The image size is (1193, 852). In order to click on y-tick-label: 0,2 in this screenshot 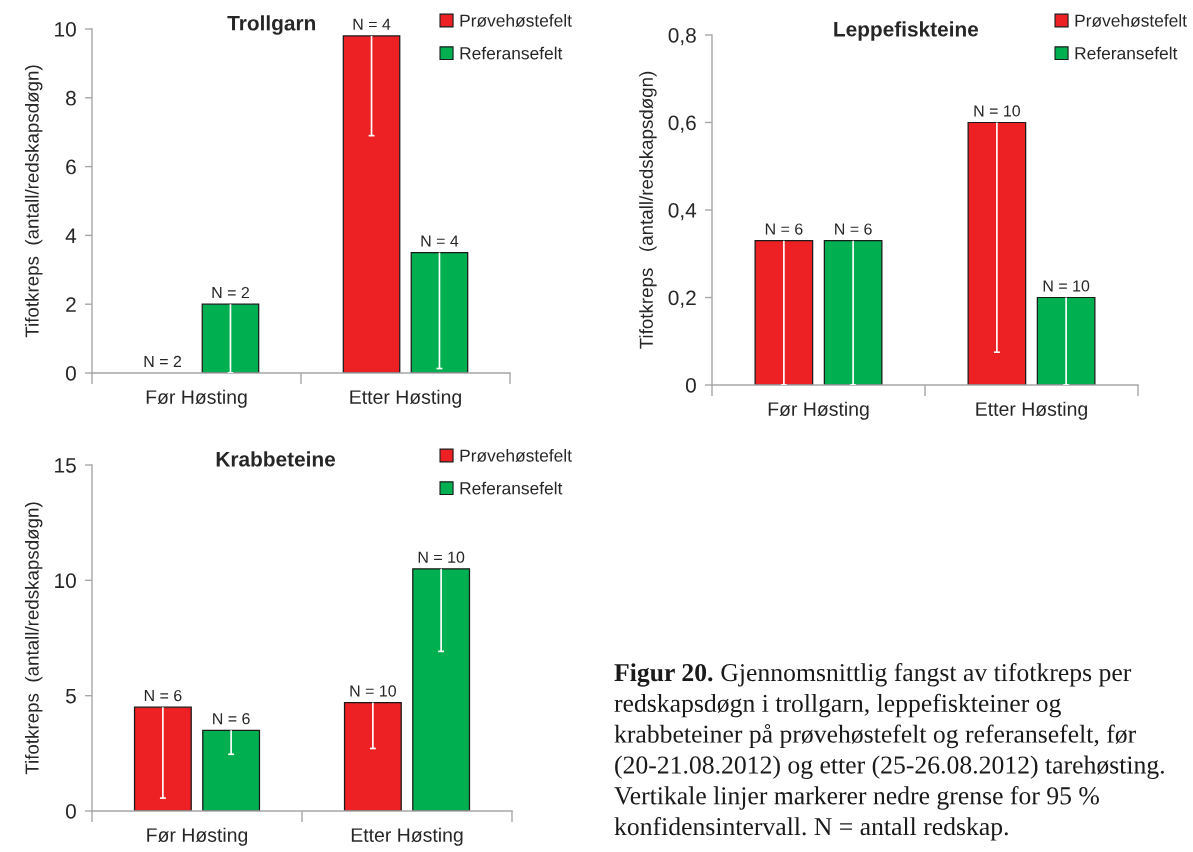, I will do `click(682, 299)`.